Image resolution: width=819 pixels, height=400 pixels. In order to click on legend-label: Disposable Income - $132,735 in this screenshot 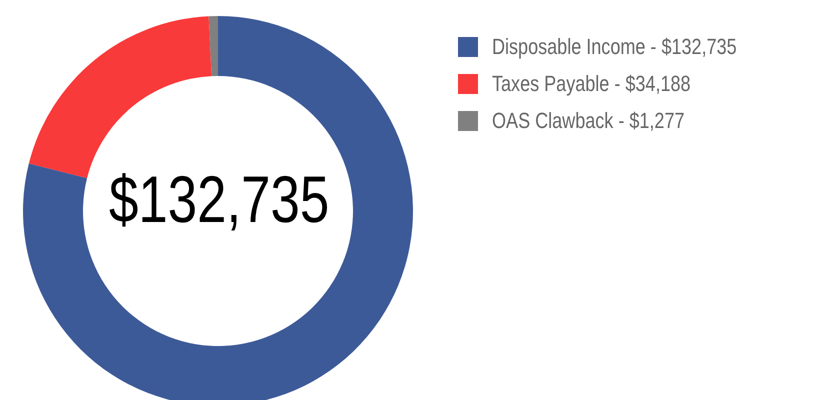, I will do `click(614, 47)`.